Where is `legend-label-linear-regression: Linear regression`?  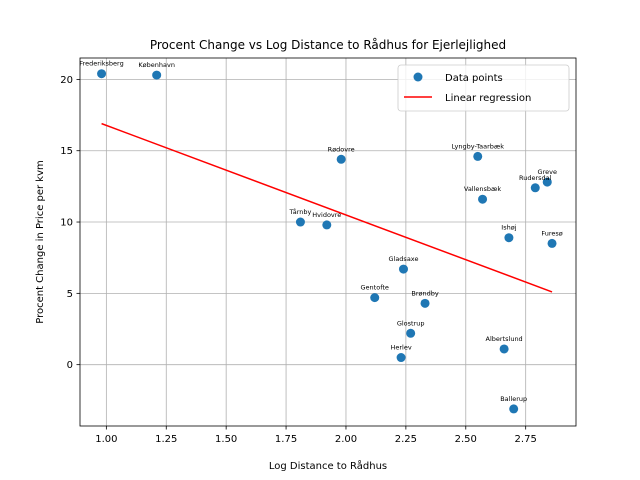
legend-label-linear-regression: Linear regression is located at coordinates (488, 98).